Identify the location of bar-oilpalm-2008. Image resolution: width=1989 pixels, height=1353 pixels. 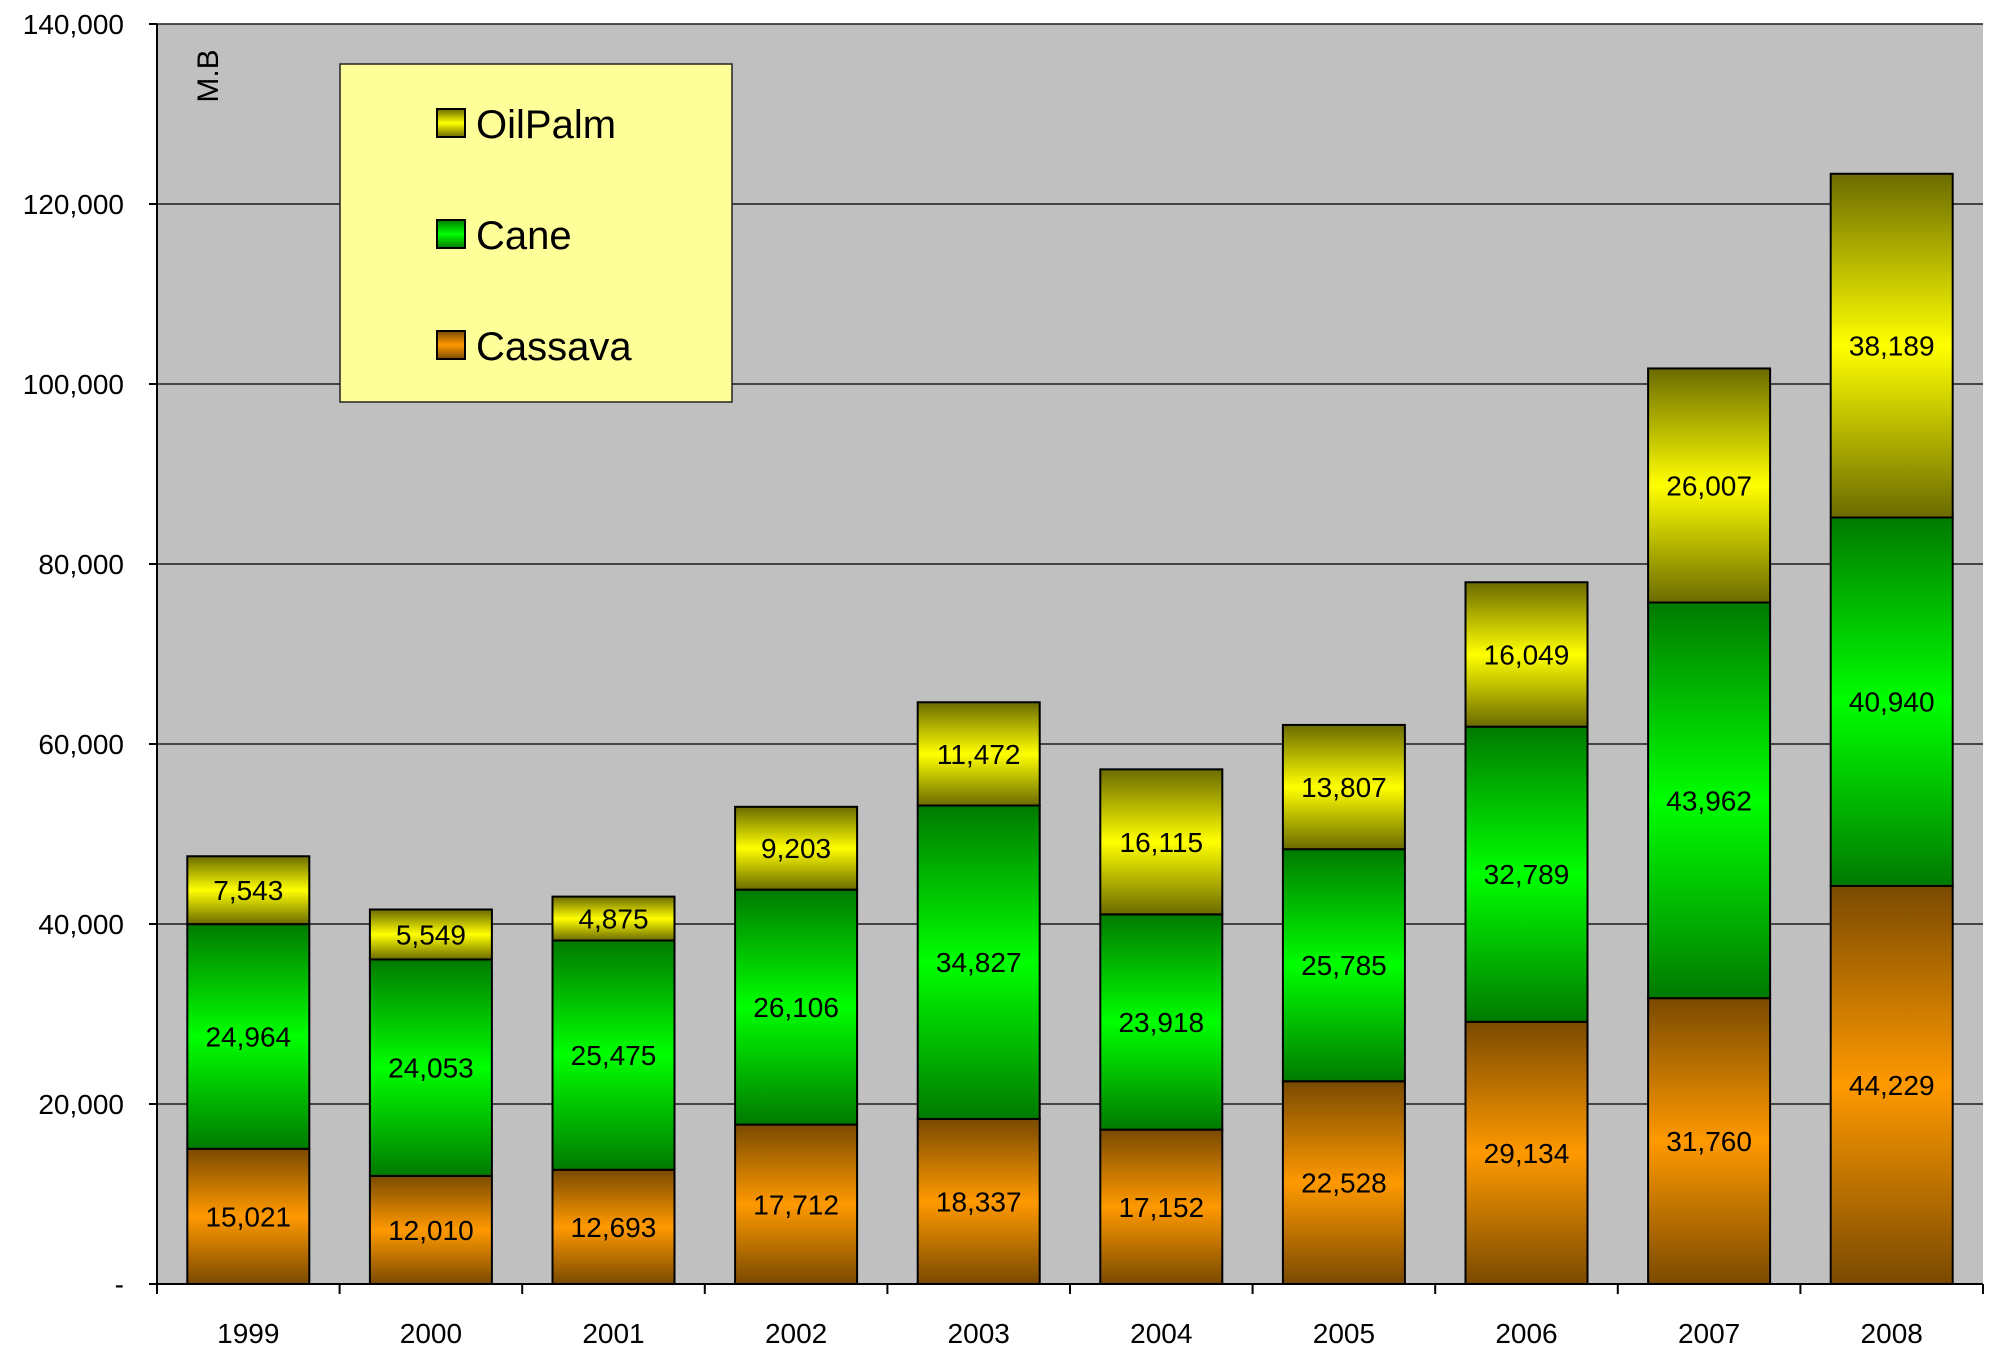
(1891, 345).